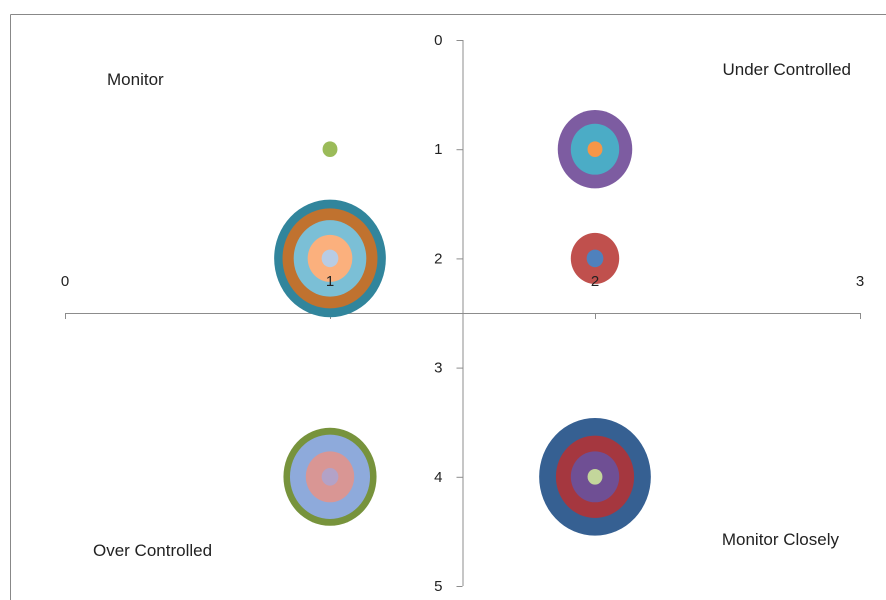  I want to click on y-tick-label: 1, so click(438, 149).